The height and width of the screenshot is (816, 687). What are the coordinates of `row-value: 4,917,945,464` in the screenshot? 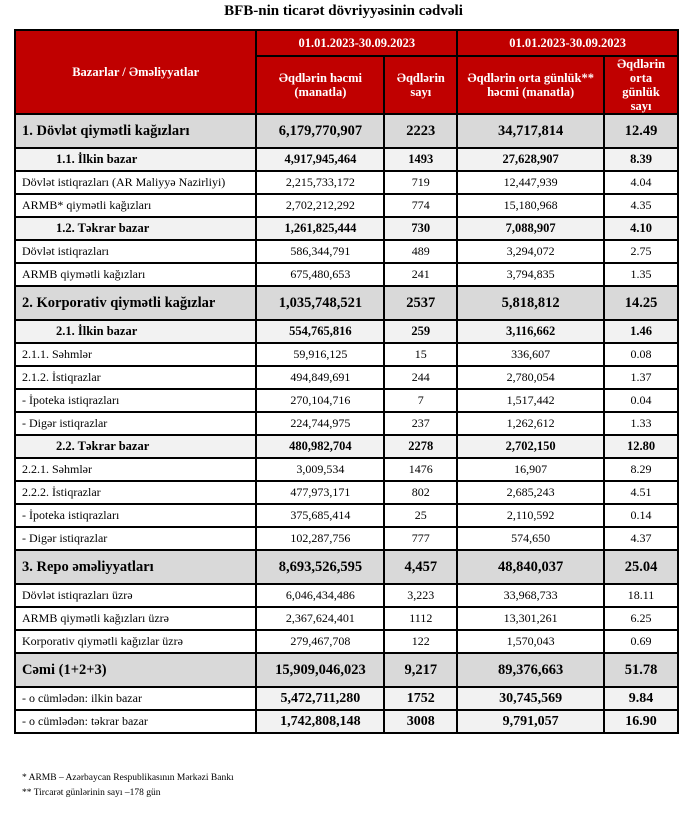 It's located at (320, 159).